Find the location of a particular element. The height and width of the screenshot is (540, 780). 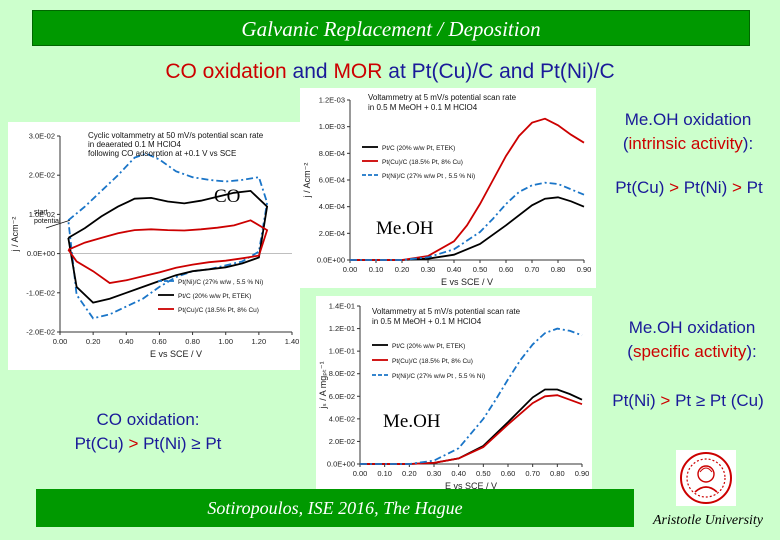

co-order-1: Pt(Cu) is located at coordinates (101, 443).